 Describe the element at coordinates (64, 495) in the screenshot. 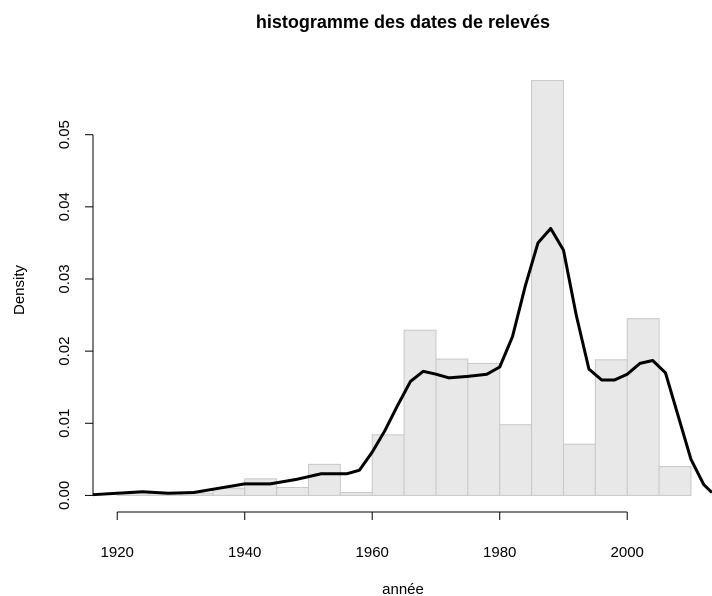

I see `y-tick-label: 0.00` at that location.